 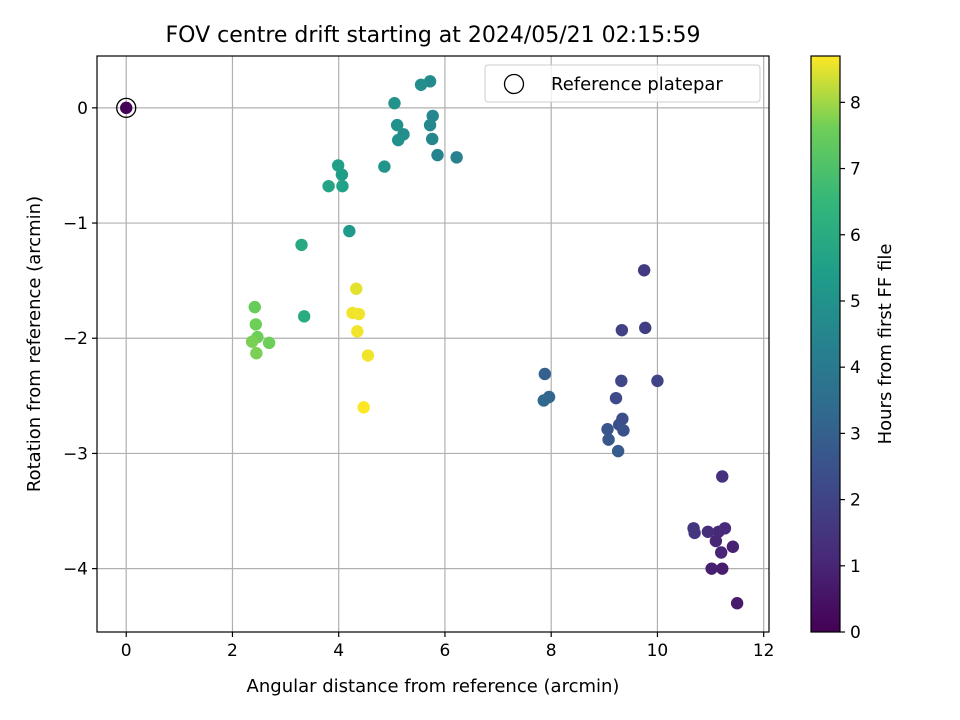 What do you see at coordinates (232, 651) in the screenshot?
I see `x-tick-label: 2` at bounding box center [232, 651].